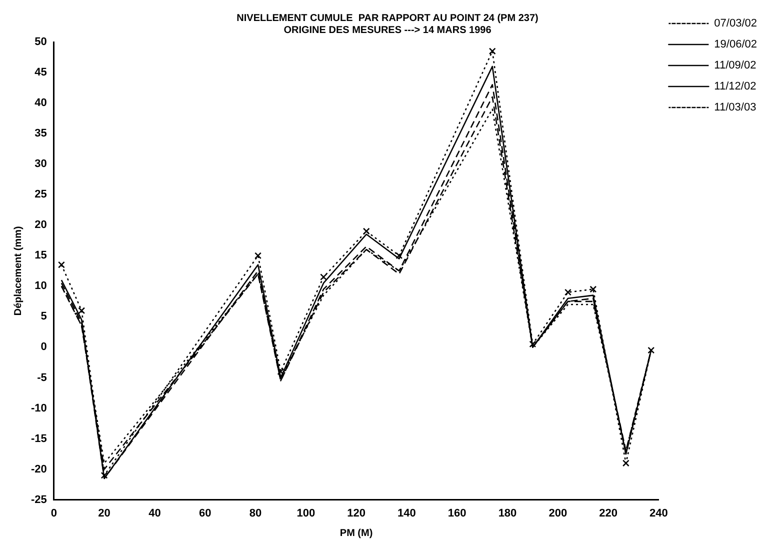  What do you see at coordinates (40, 256) in the screenshot?
I see `y-tick-label: 15` at bounding box center [40, 256].